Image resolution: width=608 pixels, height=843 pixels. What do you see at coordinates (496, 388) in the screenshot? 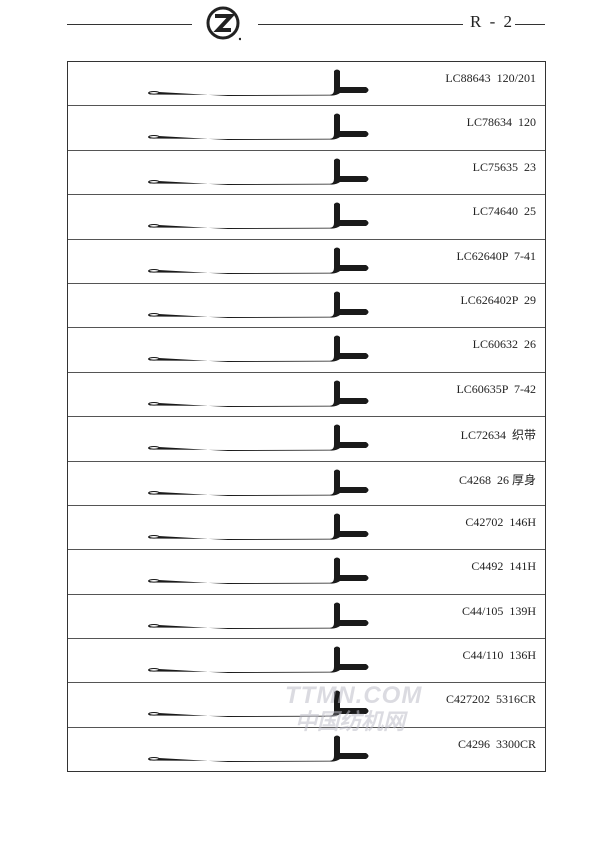
I see `needle-model-label: LC60635P 7-42` at bounding box center [496, 388].